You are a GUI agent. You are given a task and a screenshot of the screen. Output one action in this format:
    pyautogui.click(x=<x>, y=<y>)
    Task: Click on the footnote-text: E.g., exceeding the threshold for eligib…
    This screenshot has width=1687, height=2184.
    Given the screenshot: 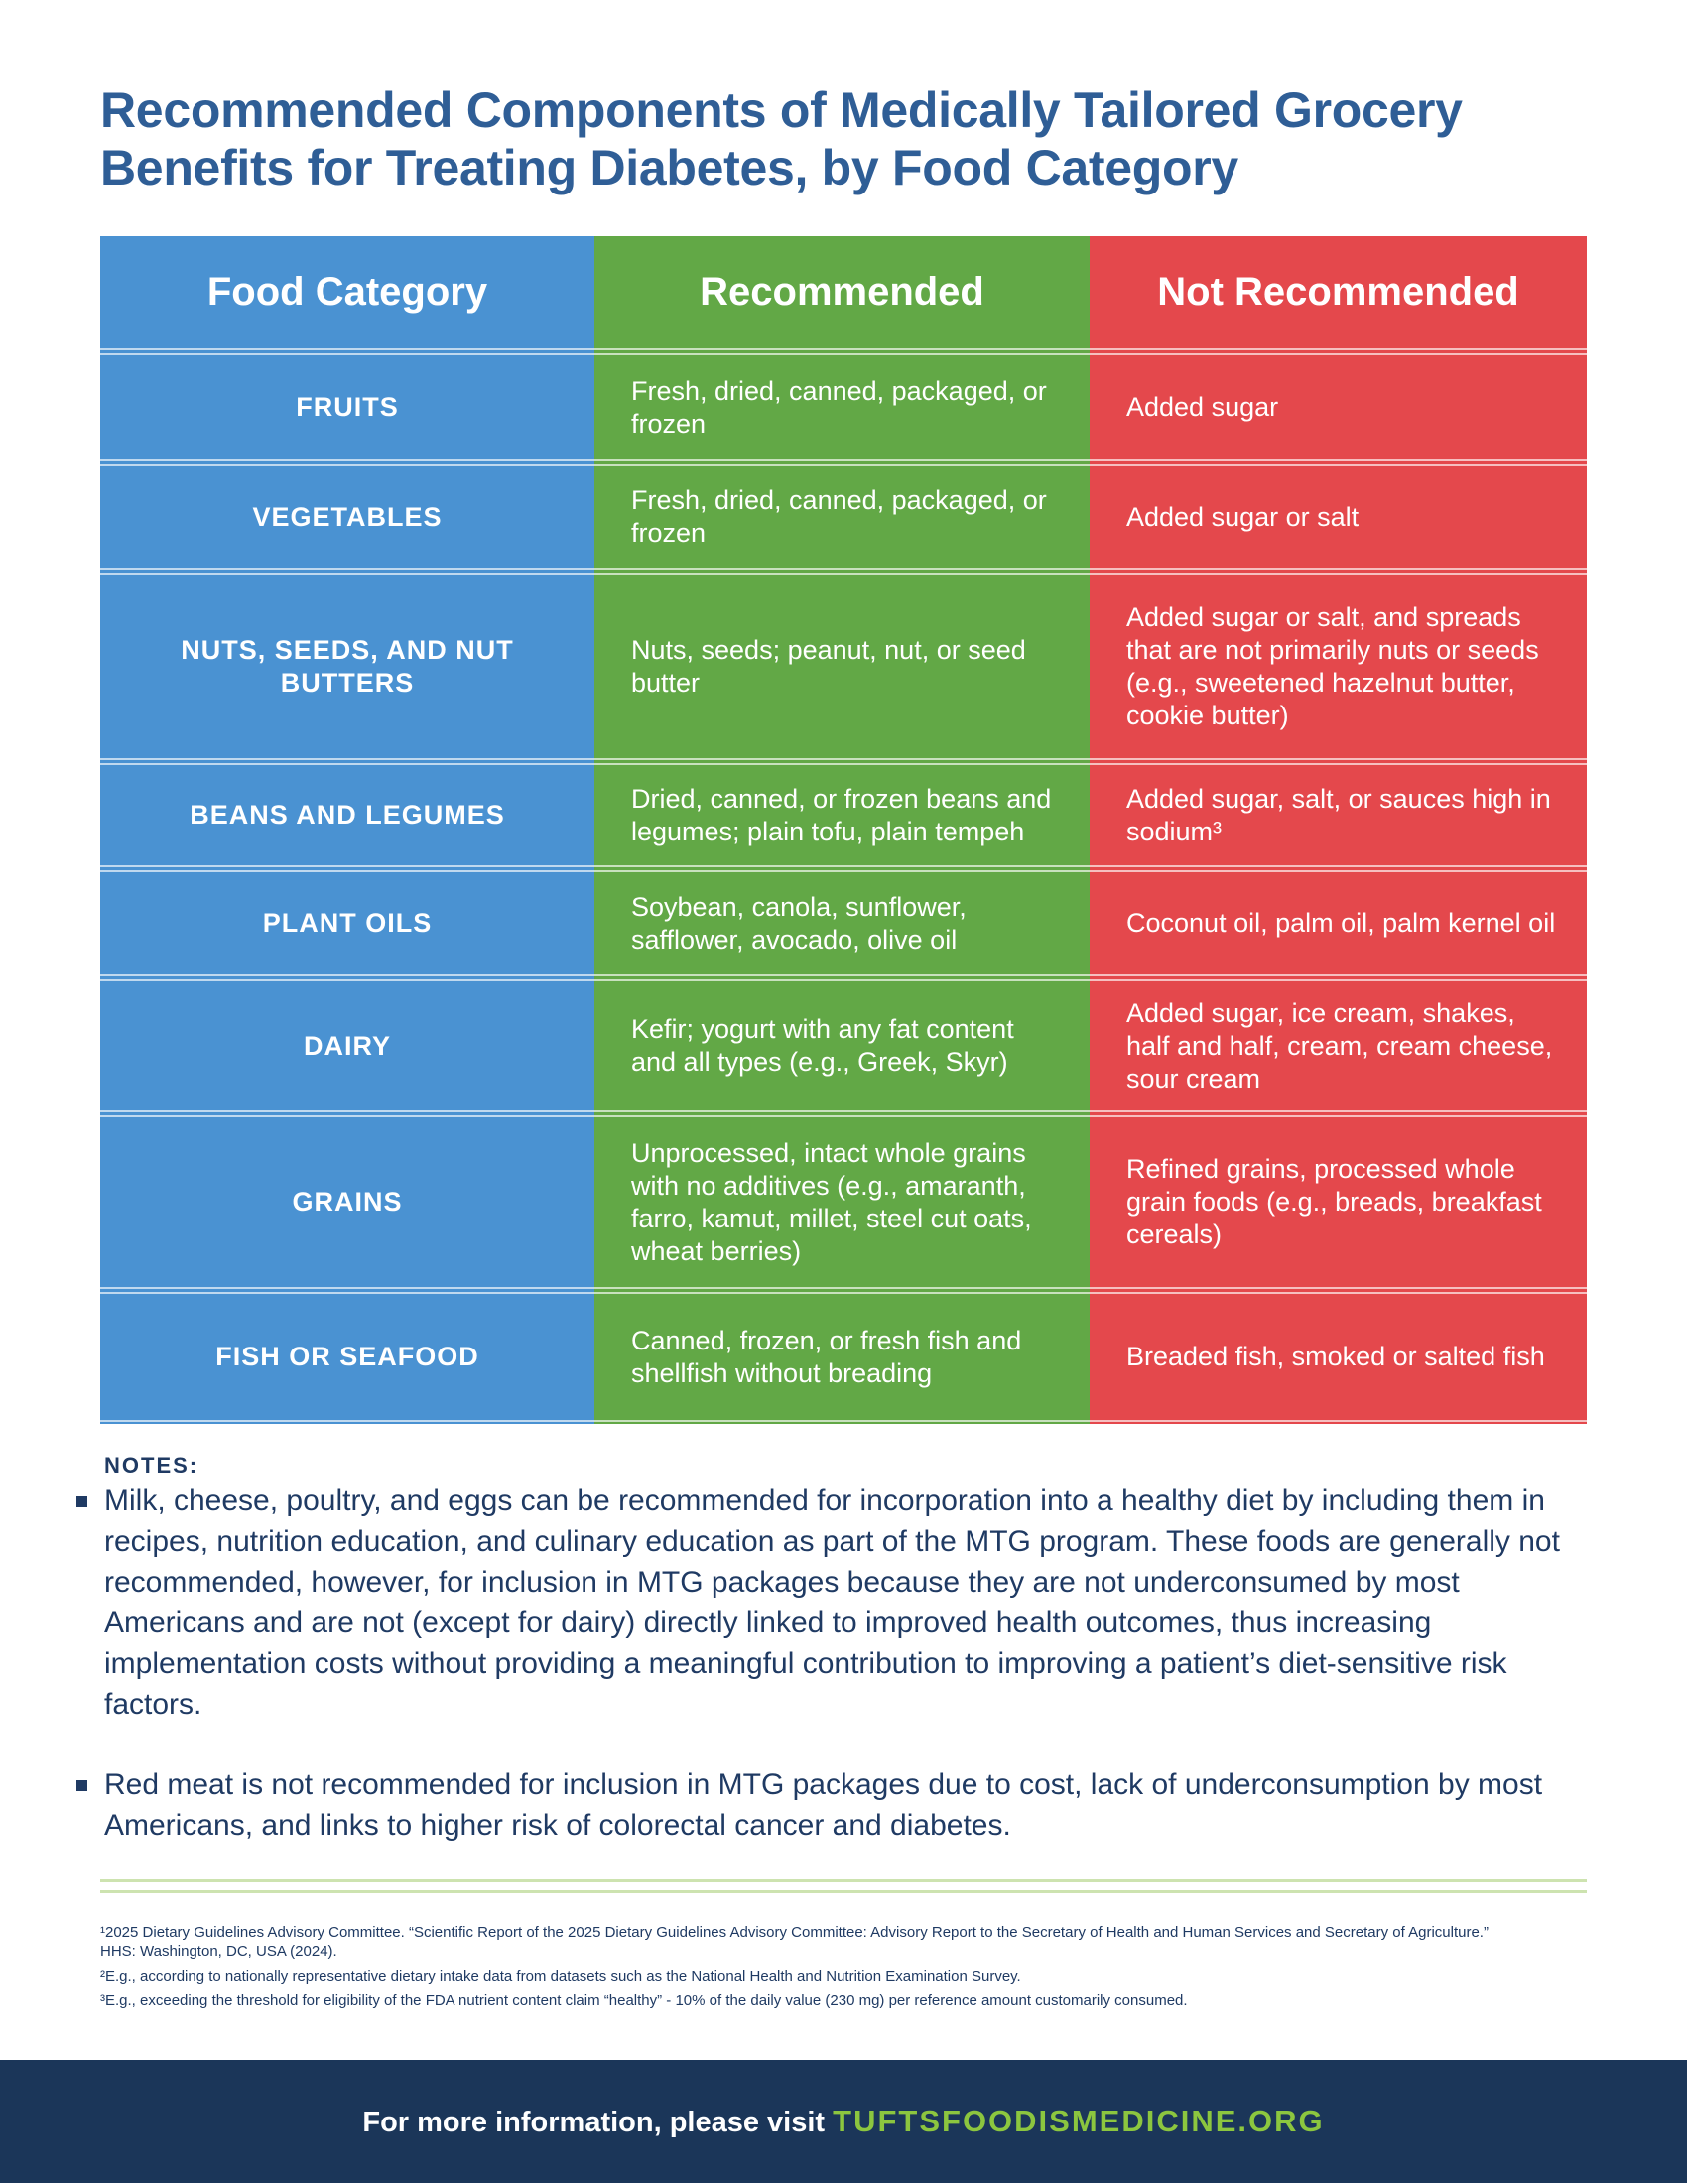 What is the action you would take?
    pyautogui.click(x=646, y=2000)
    